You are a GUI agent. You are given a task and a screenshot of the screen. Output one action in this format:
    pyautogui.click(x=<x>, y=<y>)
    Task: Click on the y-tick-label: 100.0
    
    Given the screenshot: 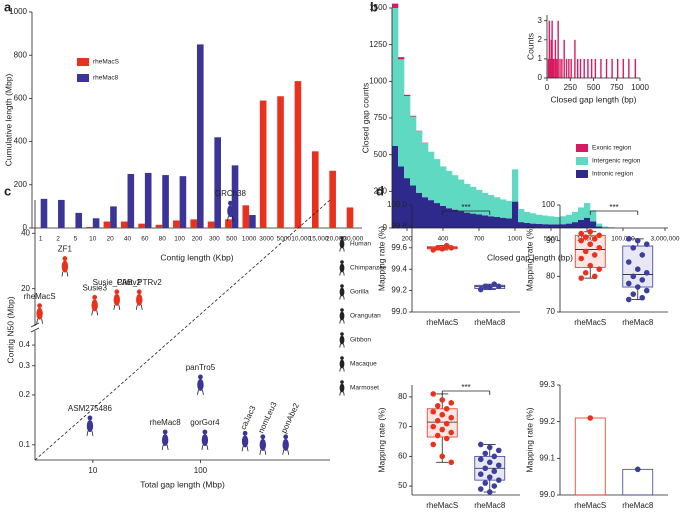 What is the action you would take?
    pyautogui.click(x=397, y=204)
    